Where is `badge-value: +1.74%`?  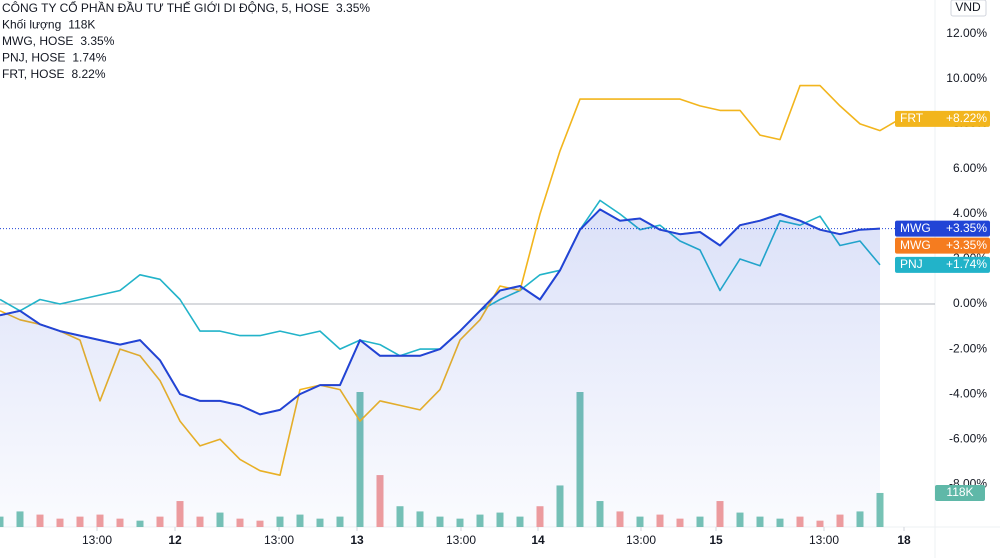
badge-value: +1.74% is located at coordinates (966, 264).